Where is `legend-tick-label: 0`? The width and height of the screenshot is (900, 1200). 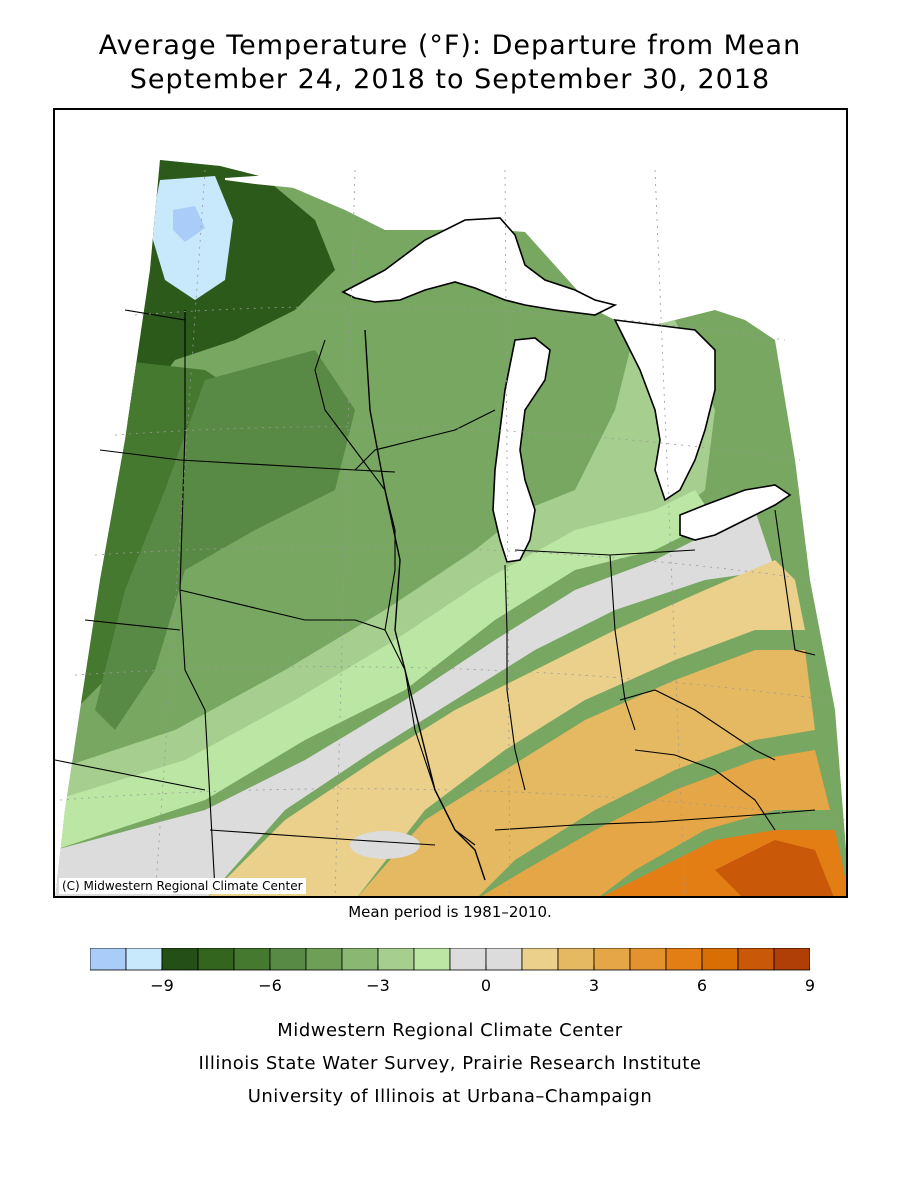 legend-tick-label: 0 is located at coordinates (486, 985).